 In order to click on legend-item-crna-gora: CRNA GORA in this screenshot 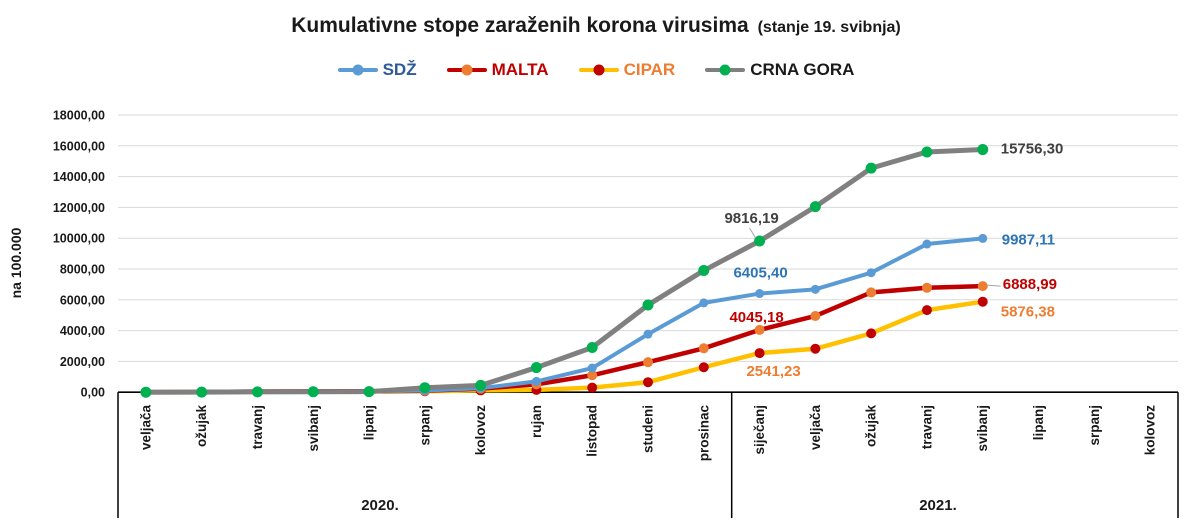, I will do `click(779, 70)`.